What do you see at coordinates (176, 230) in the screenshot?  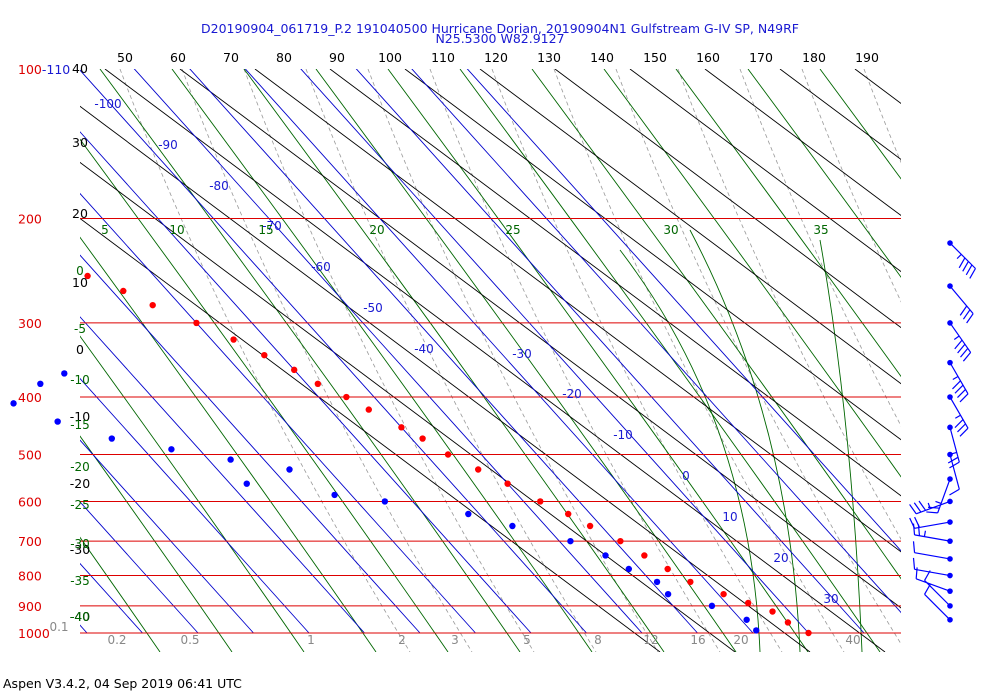 I see `theta-e-label: 10` at bounding box center [176, 230].